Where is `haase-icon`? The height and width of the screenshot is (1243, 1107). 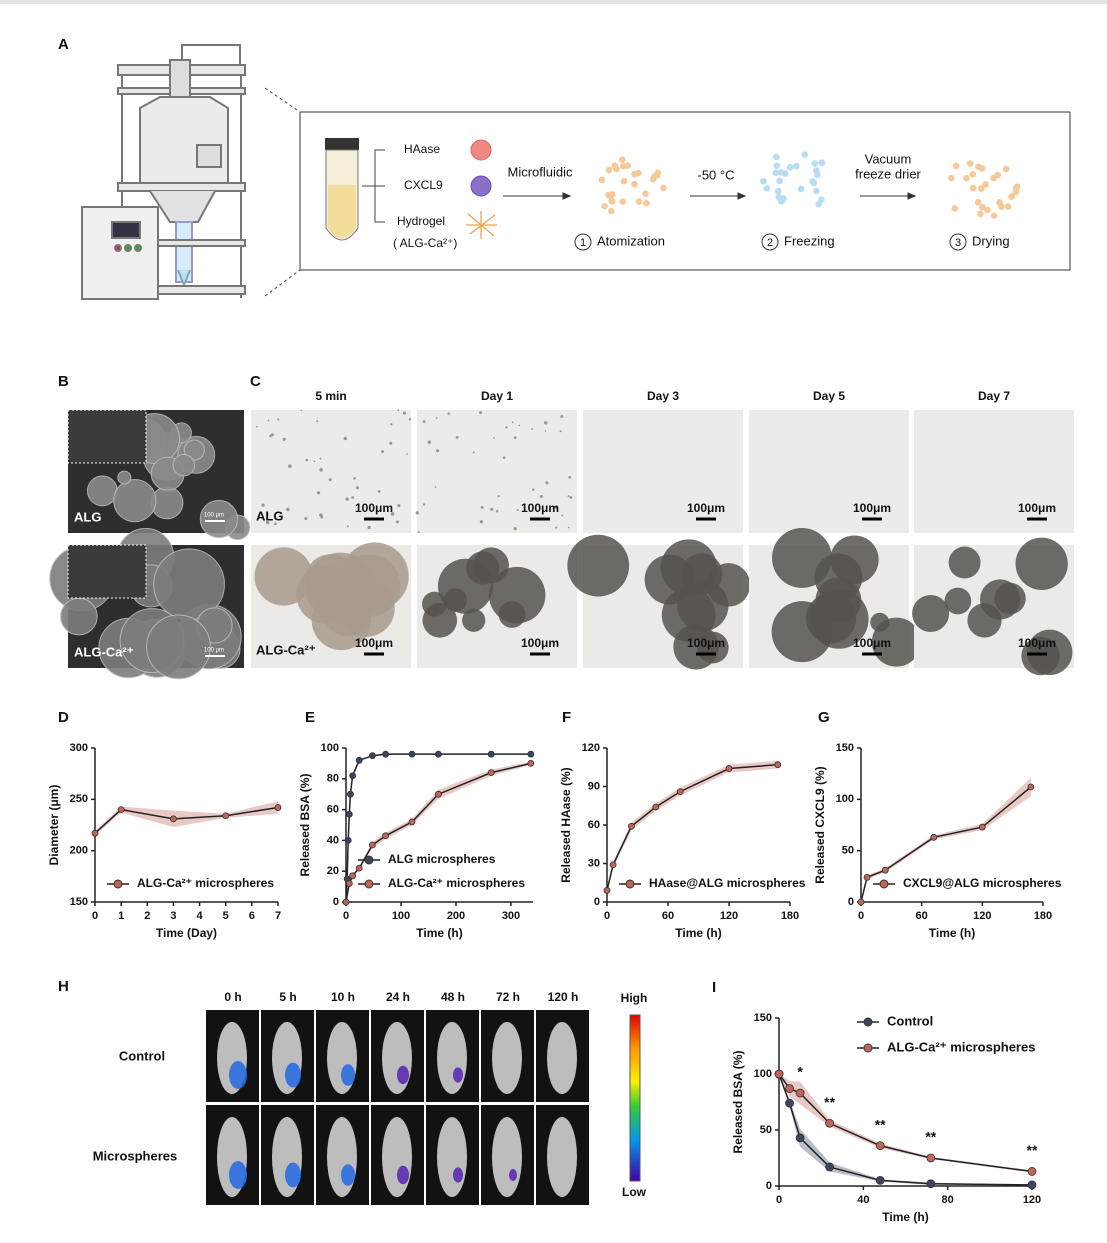
haase-icon is located at coordinates (481, 150).